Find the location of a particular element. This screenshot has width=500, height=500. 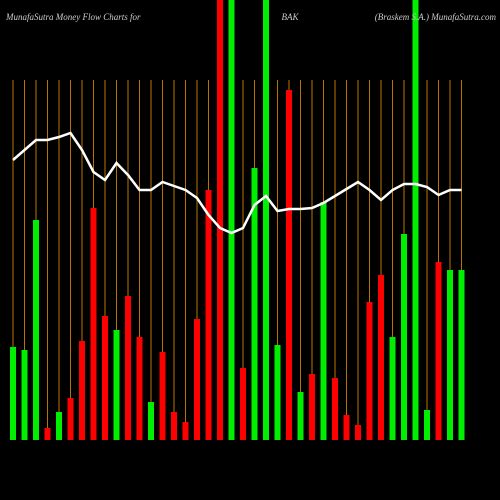

chart-title: MunafaSutra Money Flow Charts for is located at coordinates (73, 17).